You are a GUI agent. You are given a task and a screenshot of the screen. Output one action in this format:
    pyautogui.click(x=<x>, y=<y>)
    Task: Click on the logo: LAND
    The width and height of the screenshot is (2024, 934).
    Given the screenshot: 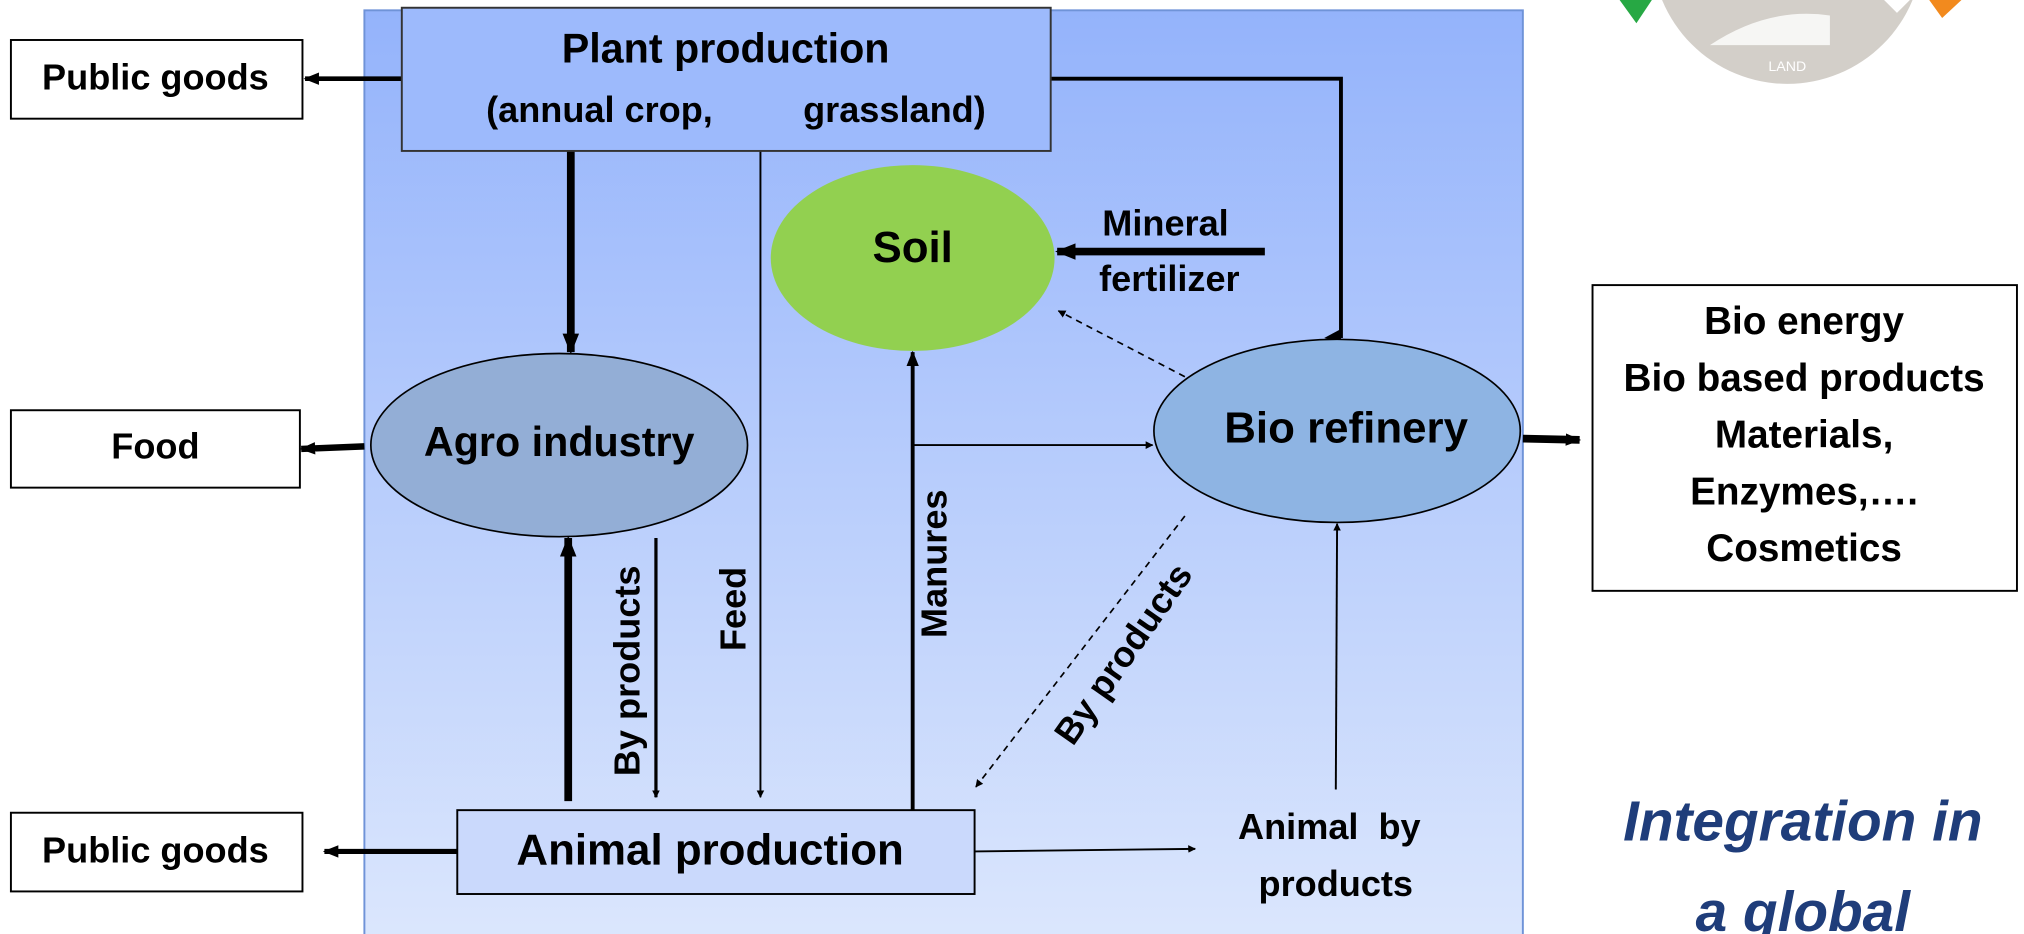 What is the action you would take?
    pyautogui.click(x=1790, y=42)
    